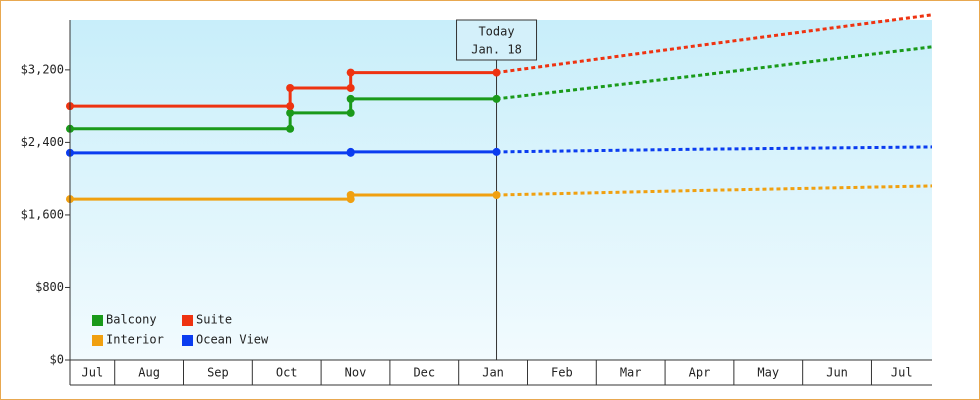 This screenshot has height=400, width=980. I want to click on legend-label: Balcony, so click(131, 320).